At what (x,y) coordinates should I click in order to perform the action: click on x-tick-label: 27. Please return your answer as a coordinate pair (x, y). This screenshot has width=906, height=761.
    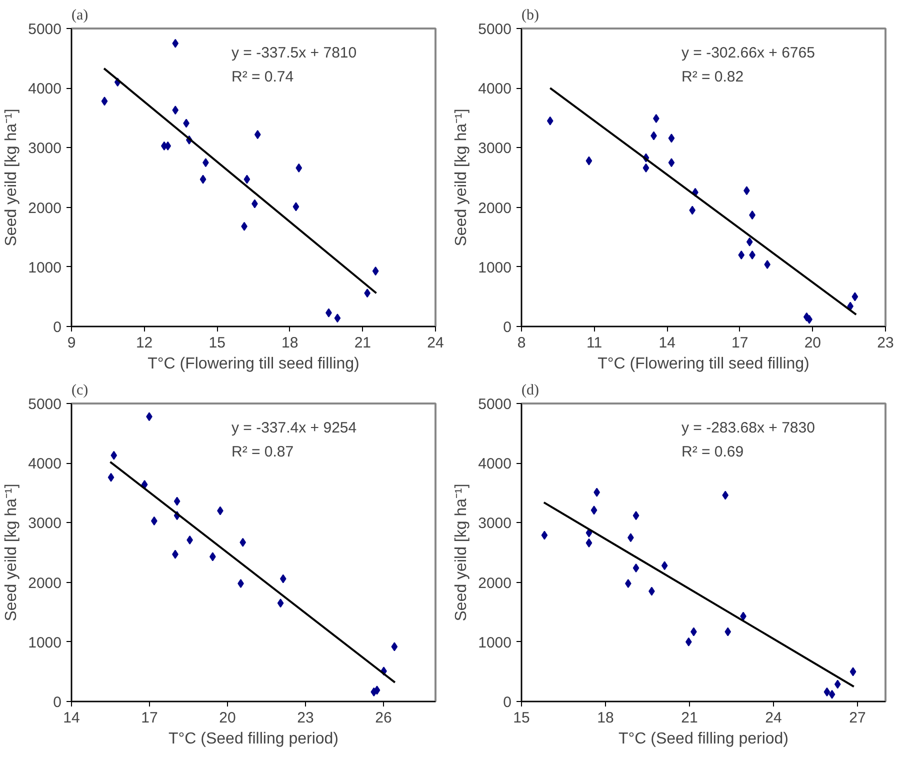
    Looking at the image, I should click on (857, 718).